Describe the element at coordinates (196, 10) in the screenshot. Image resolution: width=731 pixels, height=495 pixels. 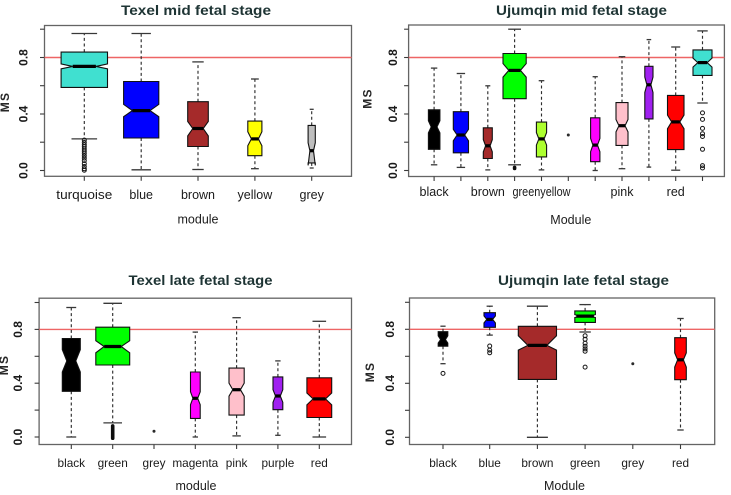
I see `svg-text: Texel mid fetal stage` at that location.